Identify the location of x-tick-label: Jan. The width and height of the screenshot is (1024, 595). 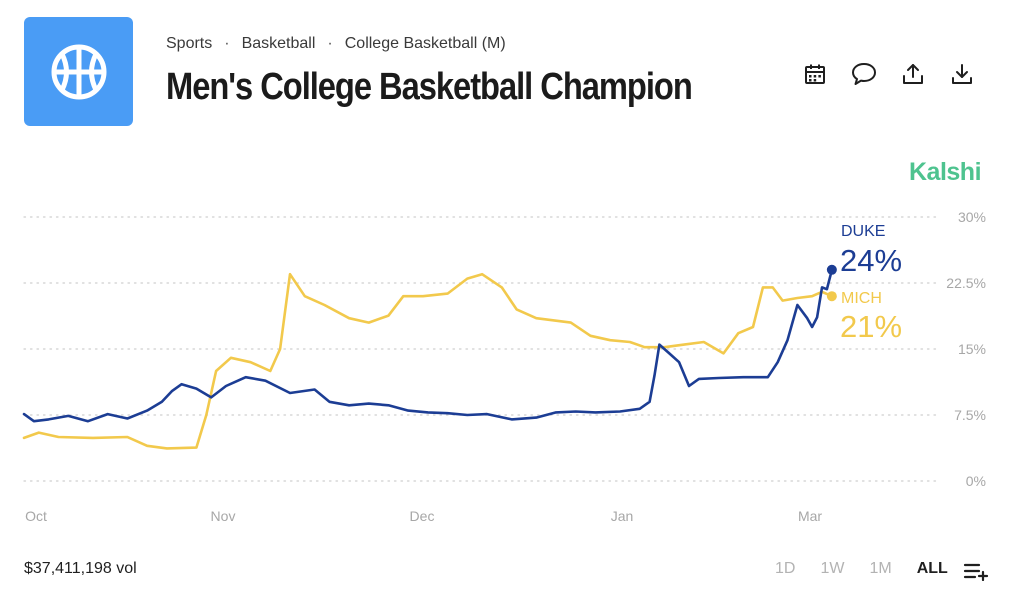
(622, 516).